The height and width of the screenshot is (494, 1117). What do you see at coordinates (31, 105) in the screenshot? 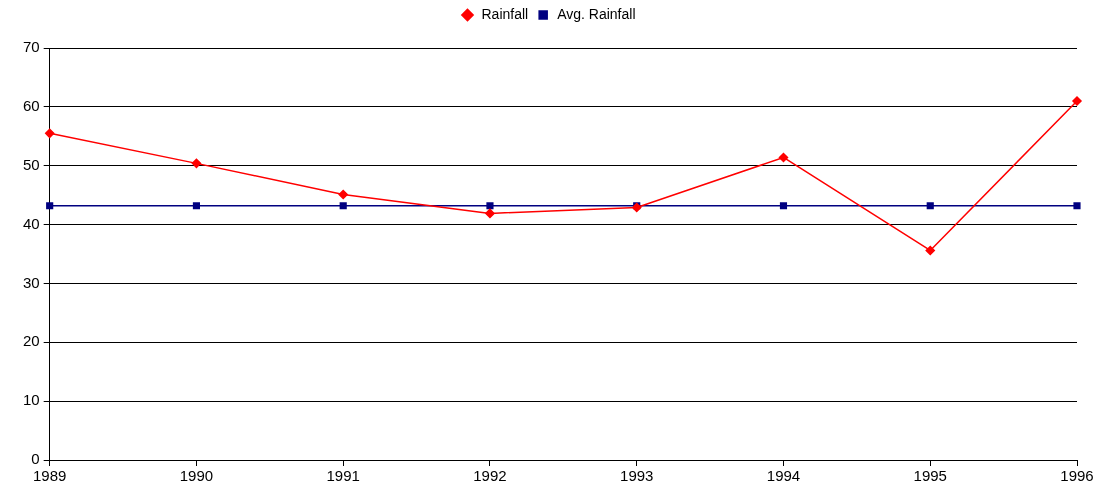
I see `y-tick-label: 60` at bounding box center [31, 105].